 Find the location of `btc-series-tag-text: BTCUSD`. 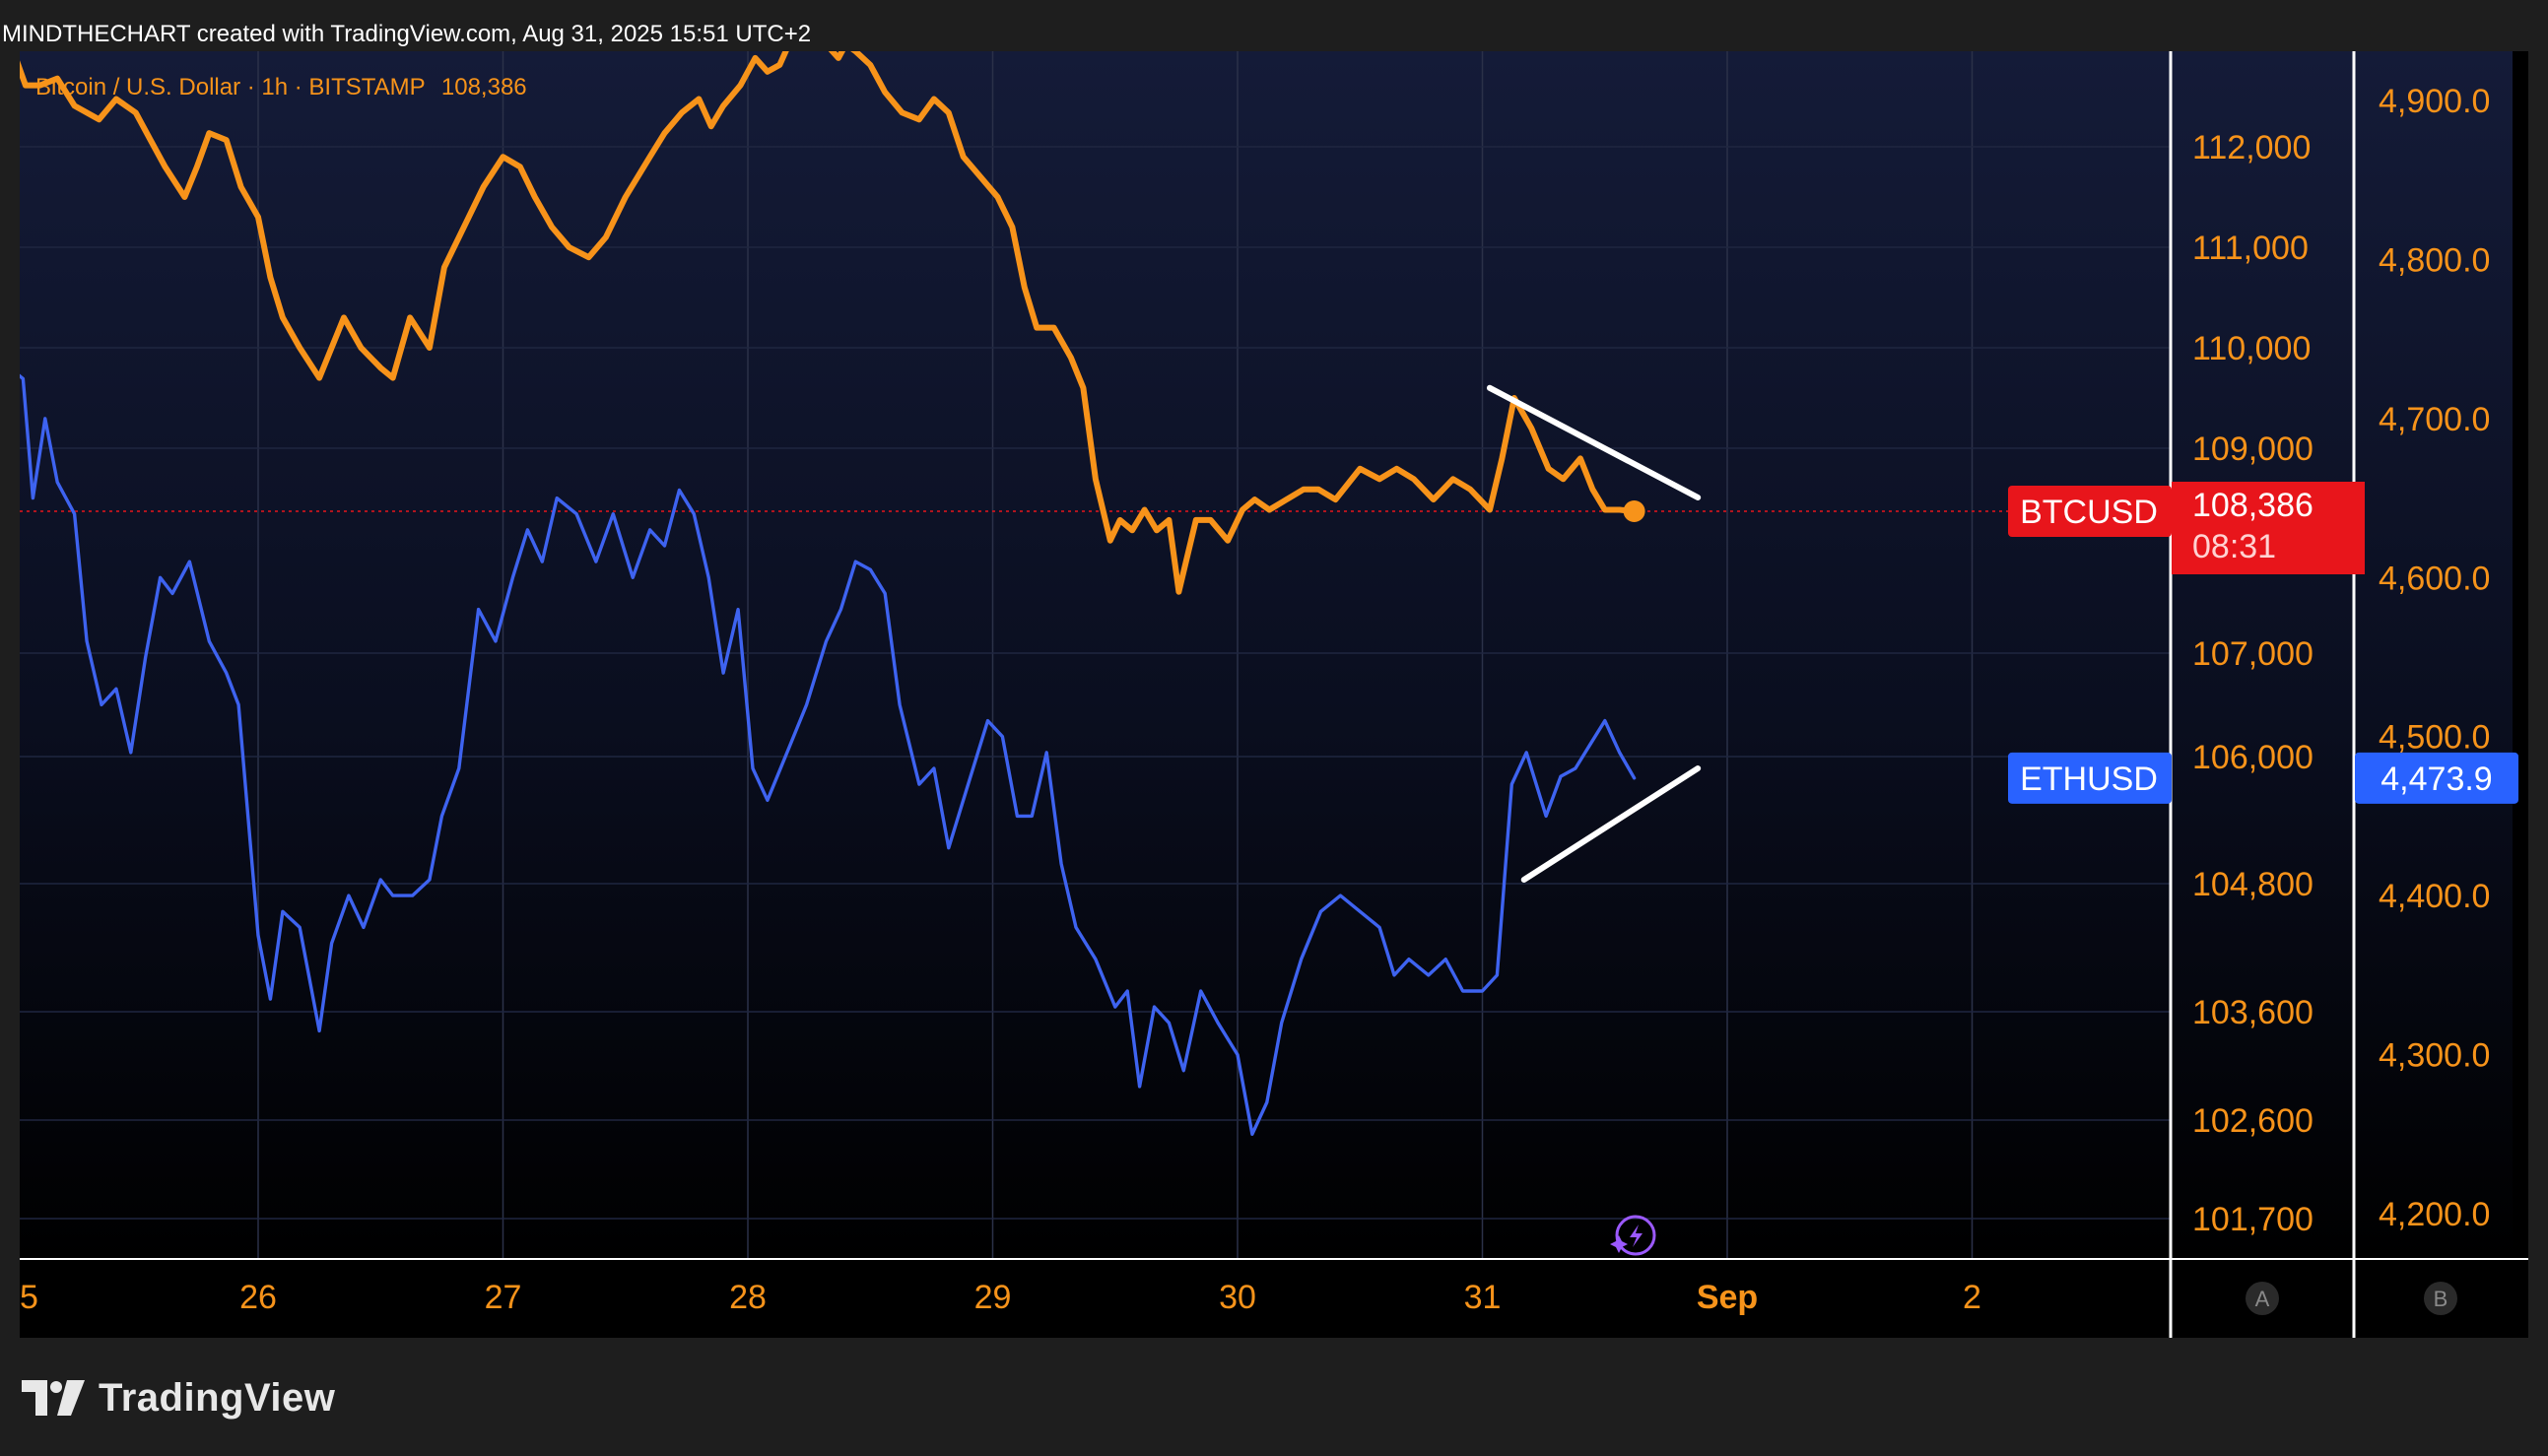

btc-series-tag-text: BTCUSD is located at coordinates (2089, 512).